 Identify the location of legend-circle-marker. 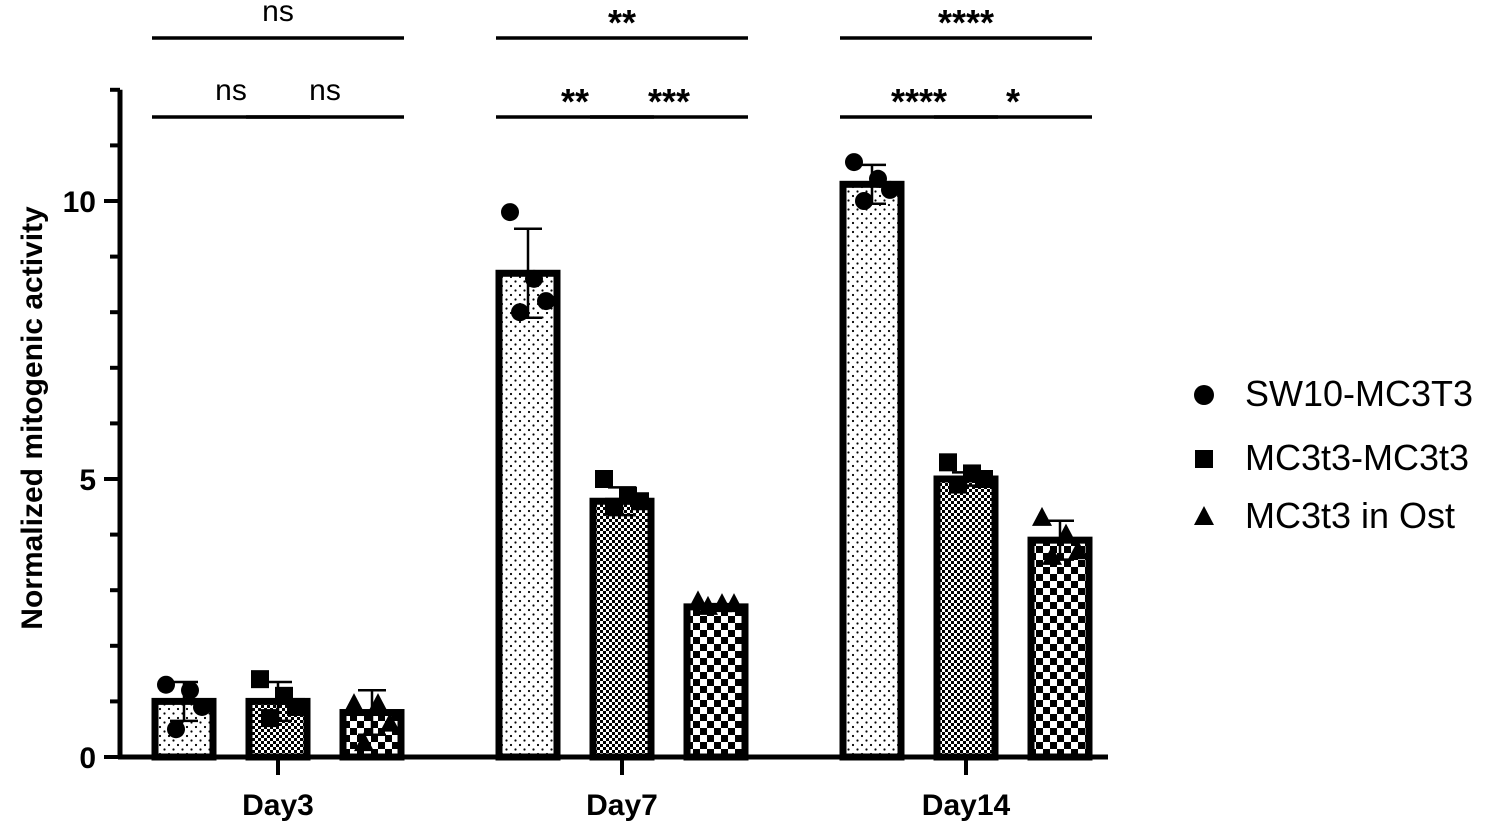
(1204, 395).